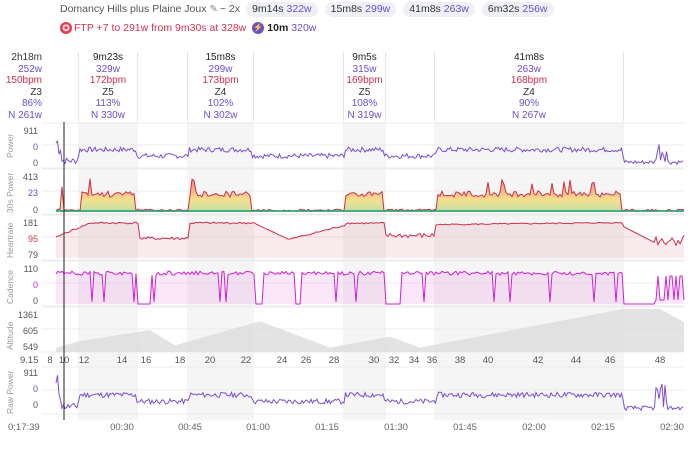  Describe the element at coordinates (49, 360) in the screenshot. I see `distance-tick-label: 8` at that location.